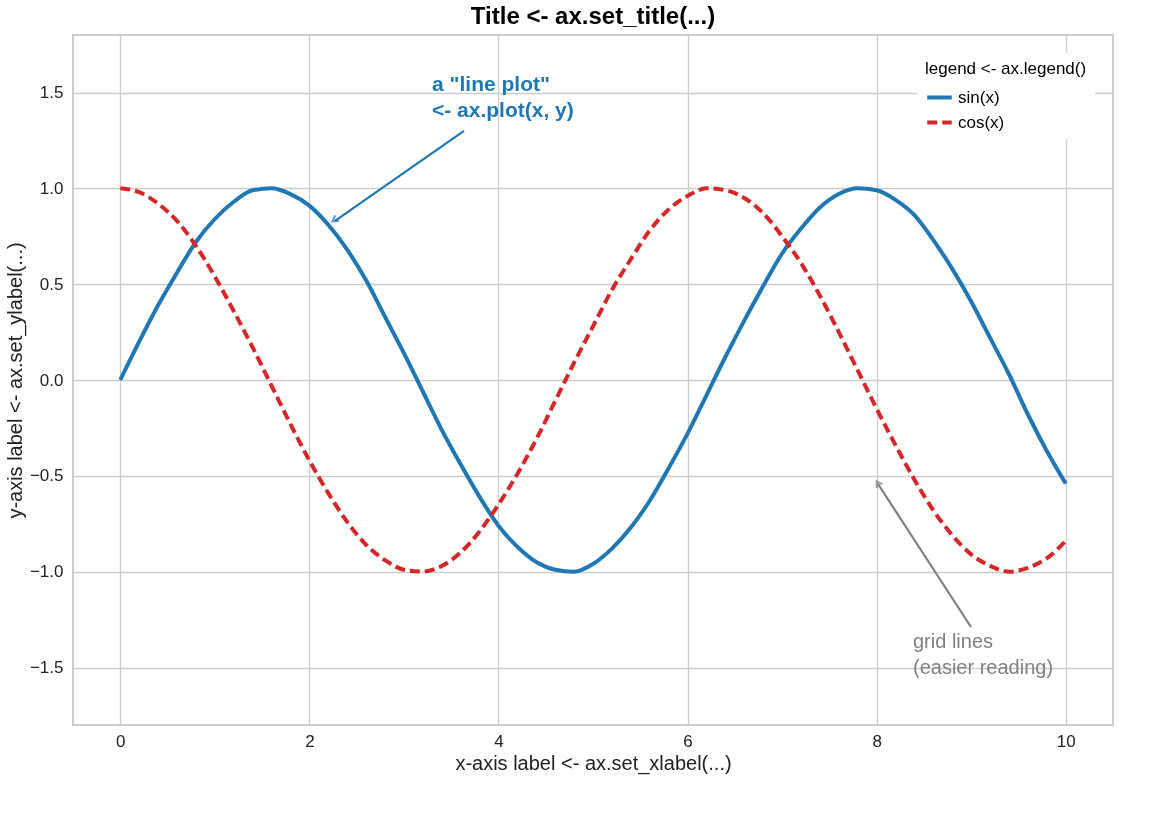  Describe the element at coordinates (1006, 68) in the screenshot. I see `legend-title: legend <- ax.legend()` at that location.